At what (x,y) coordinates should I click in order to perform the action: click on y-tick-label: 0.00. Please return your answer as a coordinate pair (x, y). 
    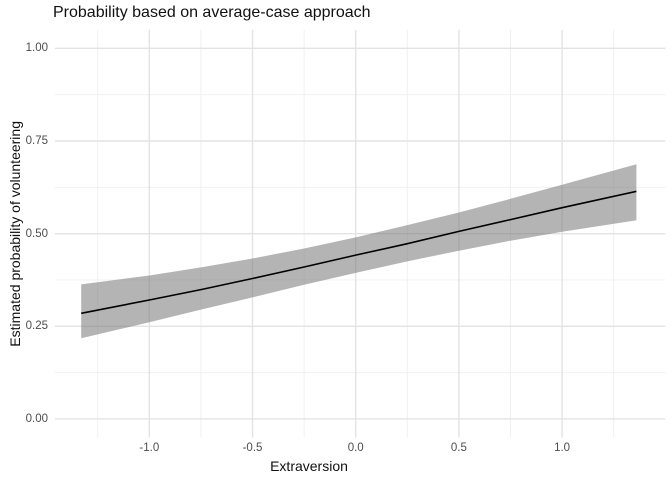
    Looking at the image, I should click on (36, 418).